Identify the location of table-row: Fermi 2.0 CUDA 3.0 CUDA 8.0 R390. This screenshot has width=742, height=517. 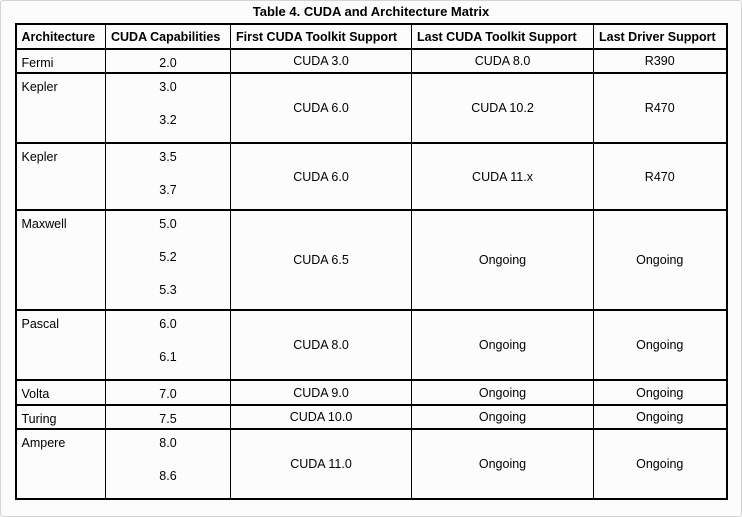
(371, 61).